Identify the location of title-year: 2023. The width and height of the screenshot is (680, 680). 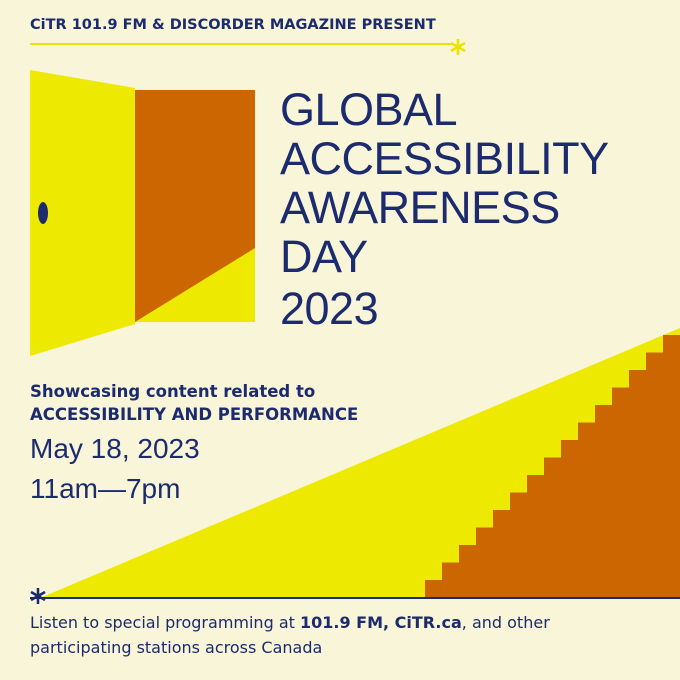
(329, 308).